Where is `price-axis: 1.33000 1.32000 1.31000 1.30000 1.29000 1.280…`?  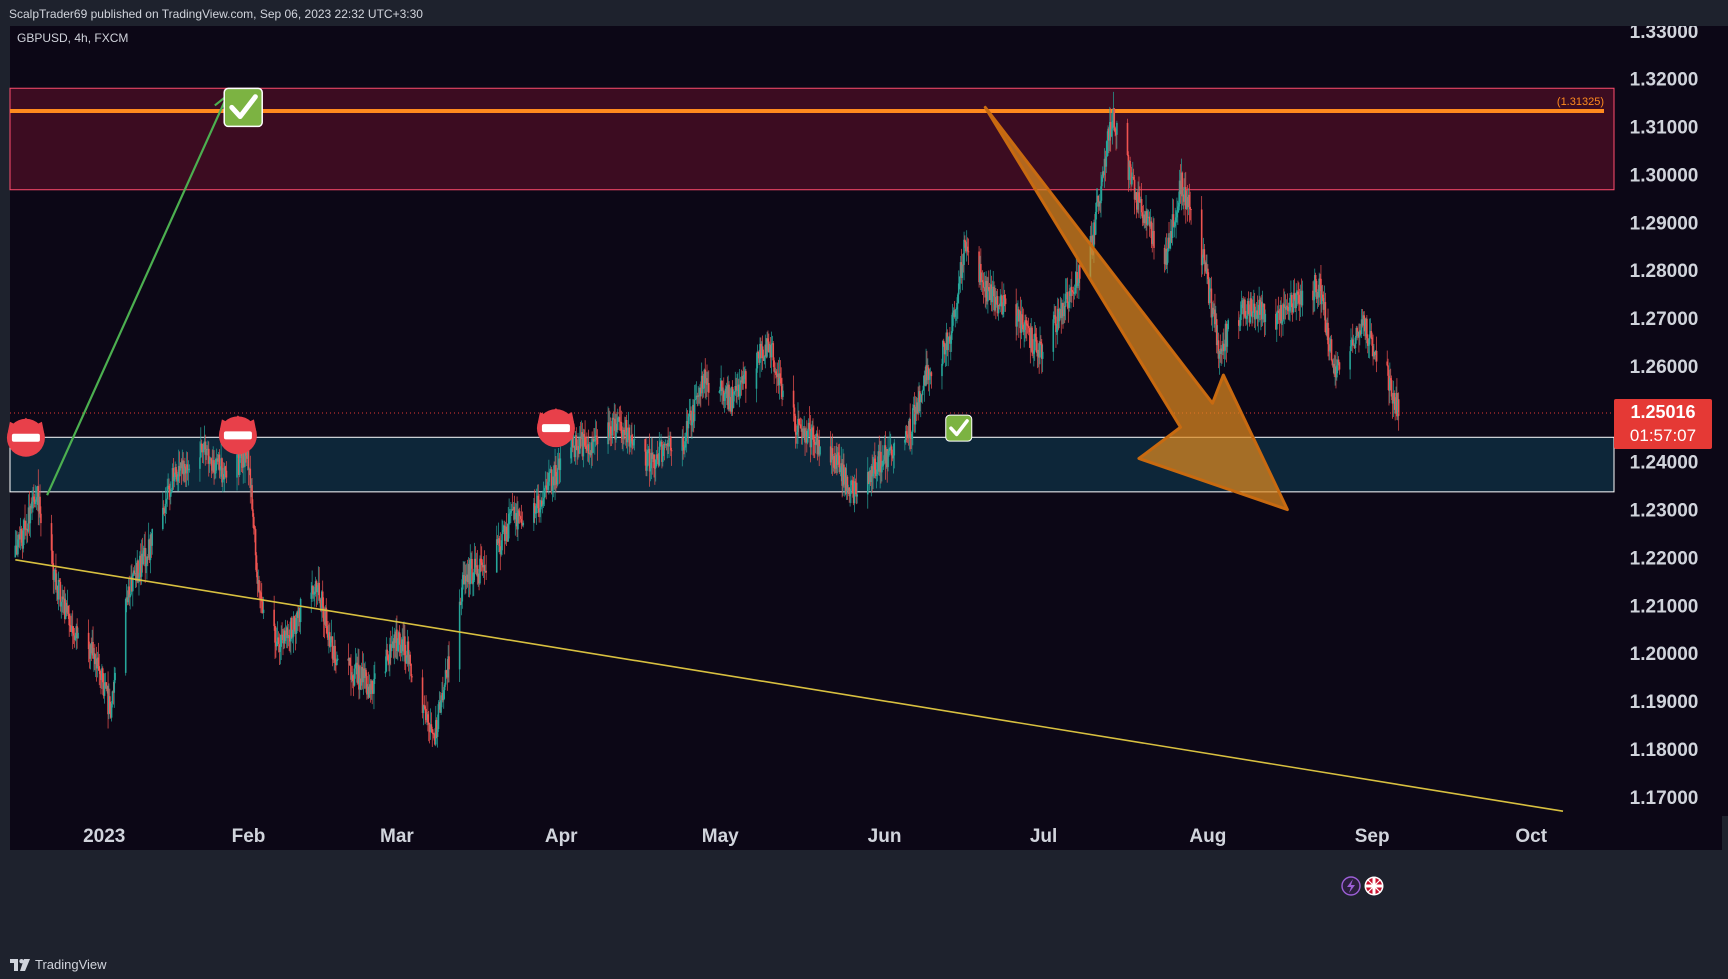 price-axis: 1.33000 1.32000 1.31000 1.30000 1.29000 1.280… is located at coordinates (1664, 415).